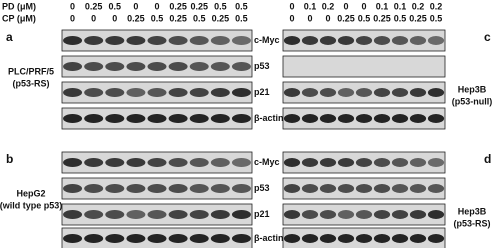 This screenshot has height=248, width=500. What do you see at coordinates (472, 101) in the screenshot?
I see `cell-line: (p53-null)` at bounding box center [472, 101].